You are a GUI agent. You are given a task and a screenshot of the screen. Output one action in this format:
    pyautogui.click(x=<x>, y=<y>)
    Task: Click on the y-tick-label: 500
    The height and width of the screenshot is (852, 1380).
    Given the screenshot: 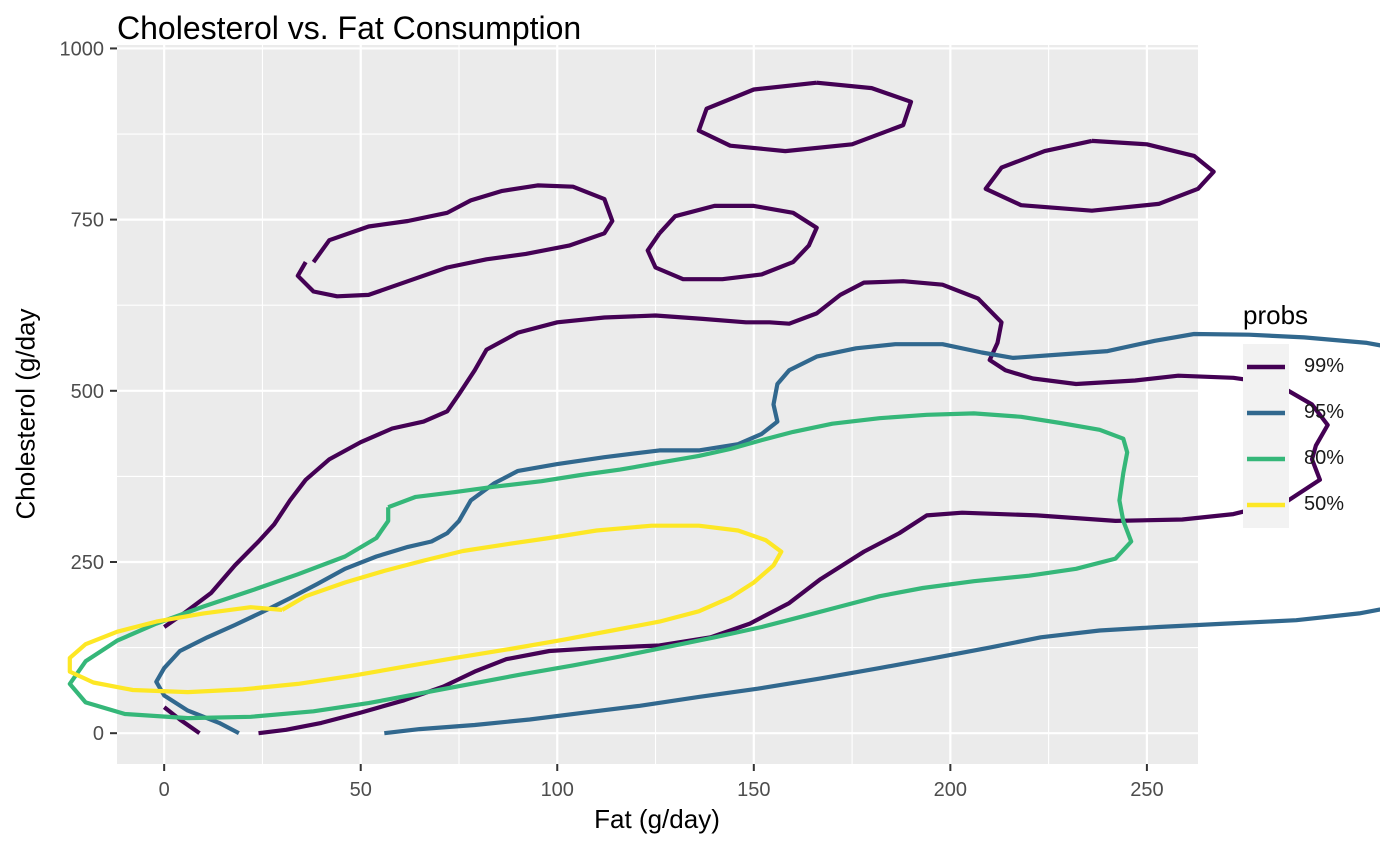 What is the action you would take?
    pyautogui.click(x=87, y=392)
    